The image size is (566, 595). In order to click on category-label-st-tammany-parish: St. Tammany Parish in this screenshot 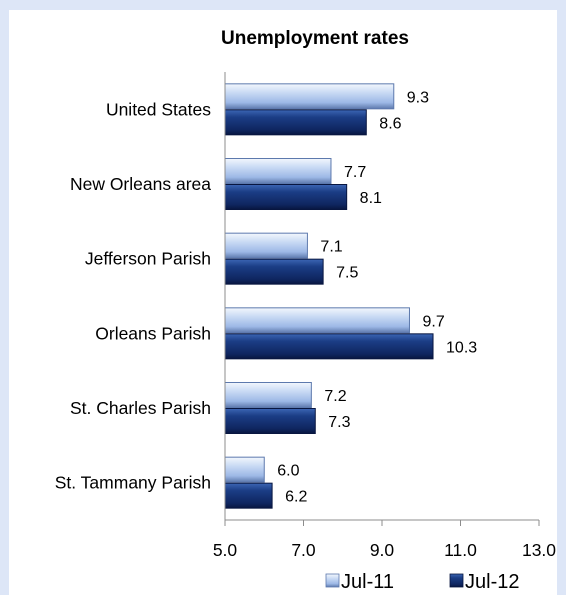, I will do `click(133, 483)`.